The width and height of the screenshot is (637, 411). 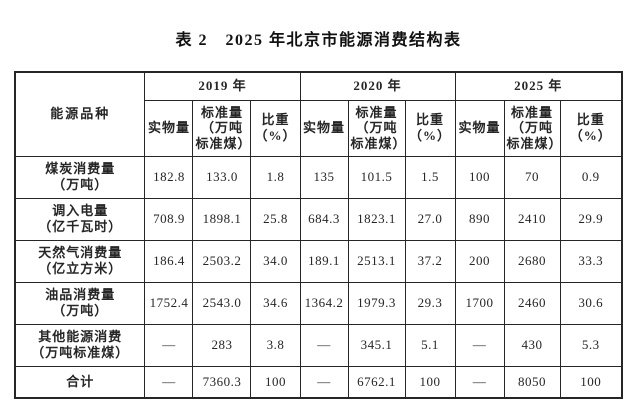 What do you see at coordinates (376, 177) in the screenshot?
I see `table-cell: 101.5` at bounding box center [376, 177].